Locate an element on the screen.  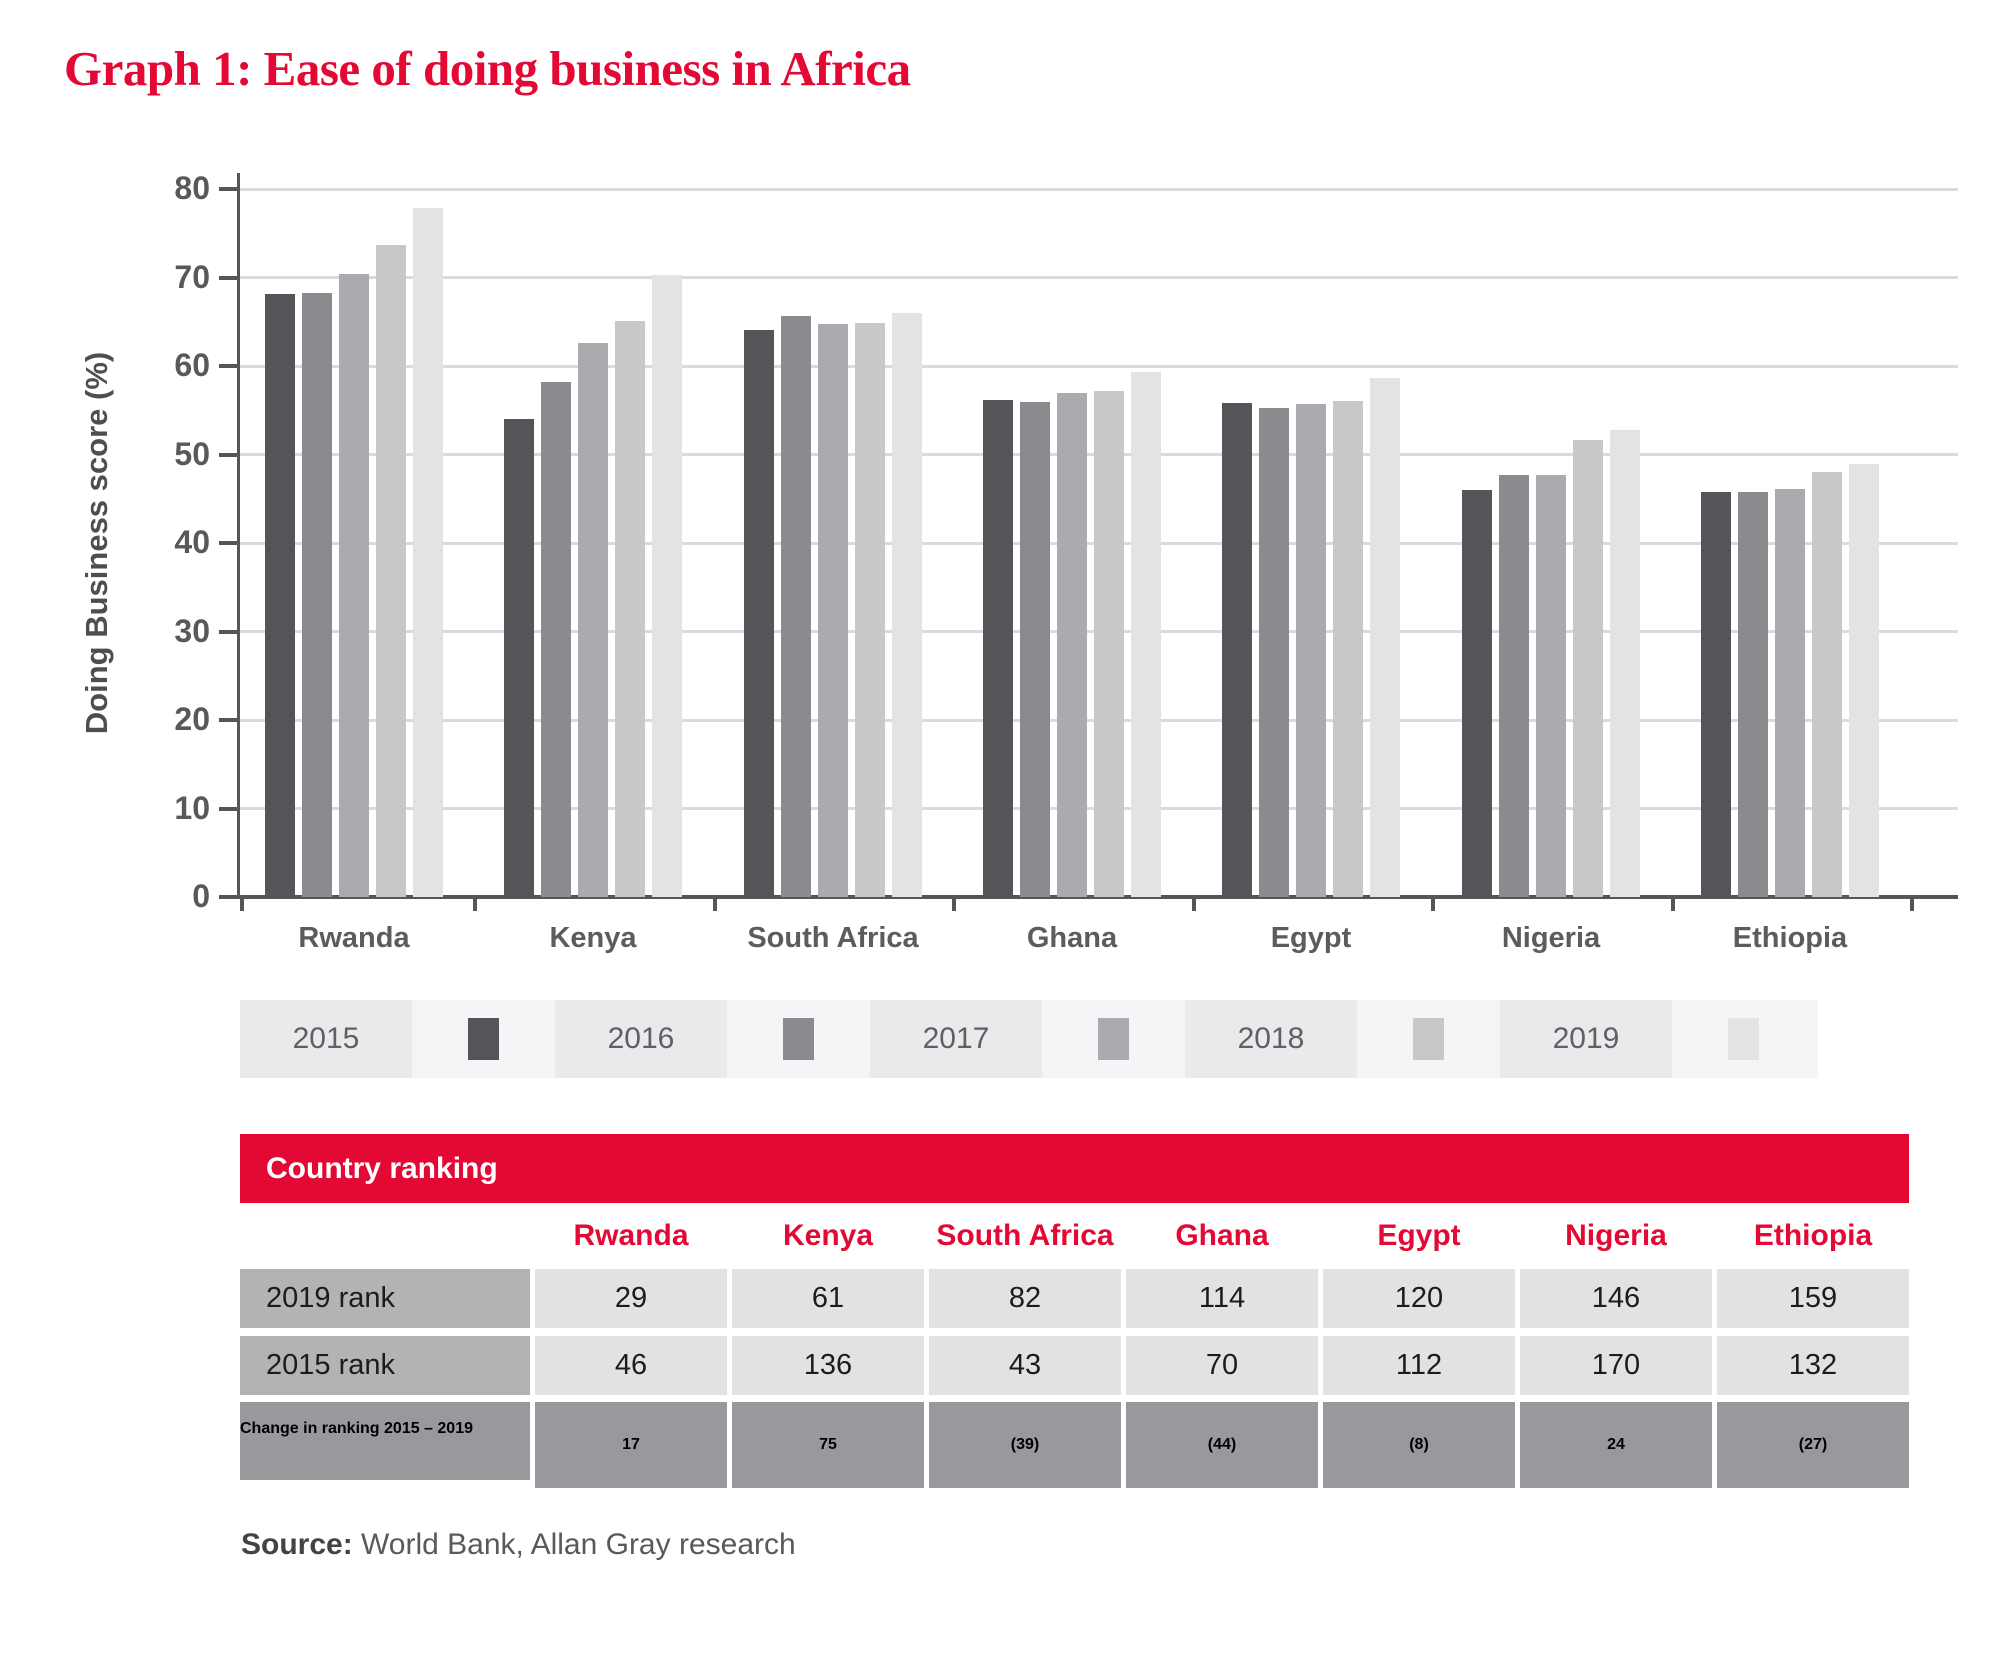
legend-swatch-cell-2016 is located at coordinates (798, 1039).